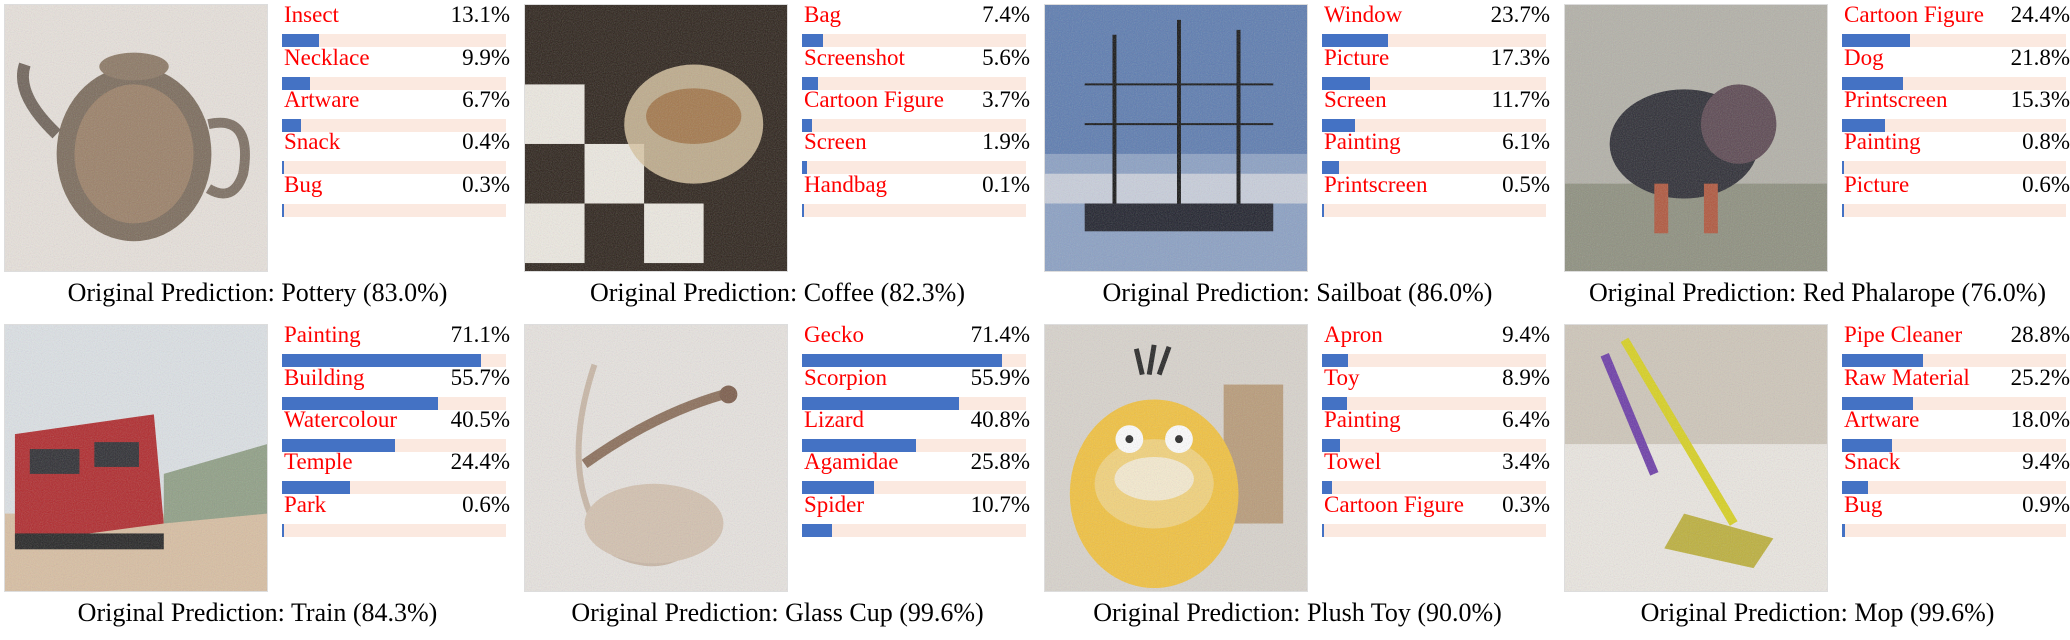  I want to click on bar-row: Screen 11.7%, so click(1437, 113).